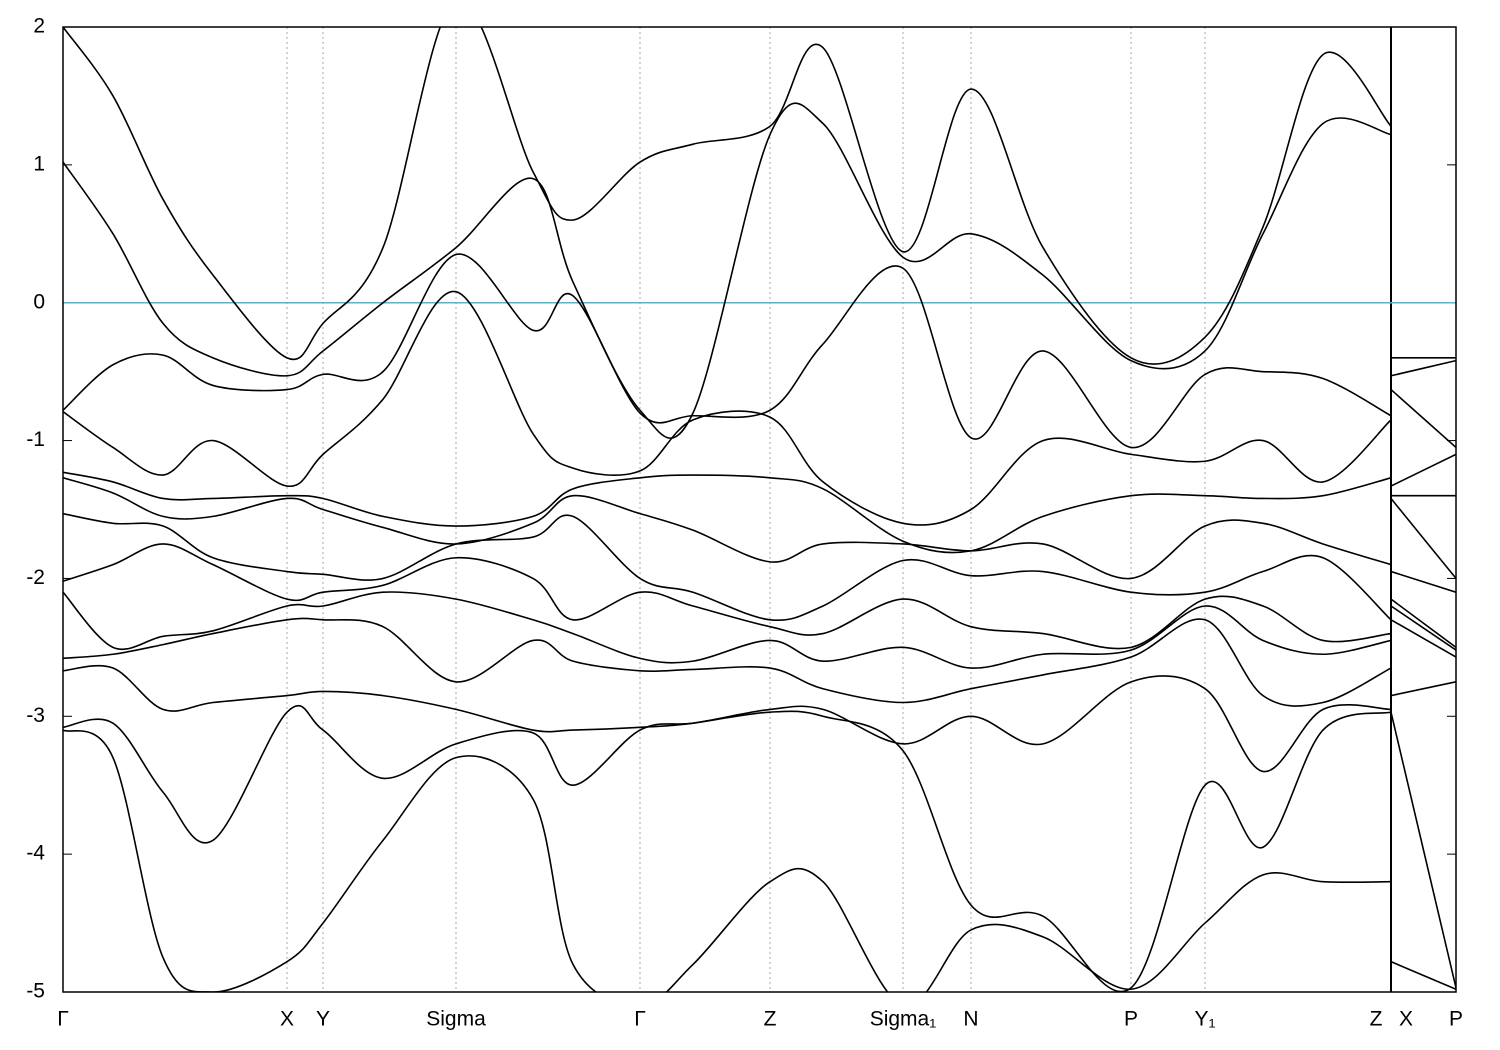  I want to click on y-tick-label: -4, so click(35, 853).